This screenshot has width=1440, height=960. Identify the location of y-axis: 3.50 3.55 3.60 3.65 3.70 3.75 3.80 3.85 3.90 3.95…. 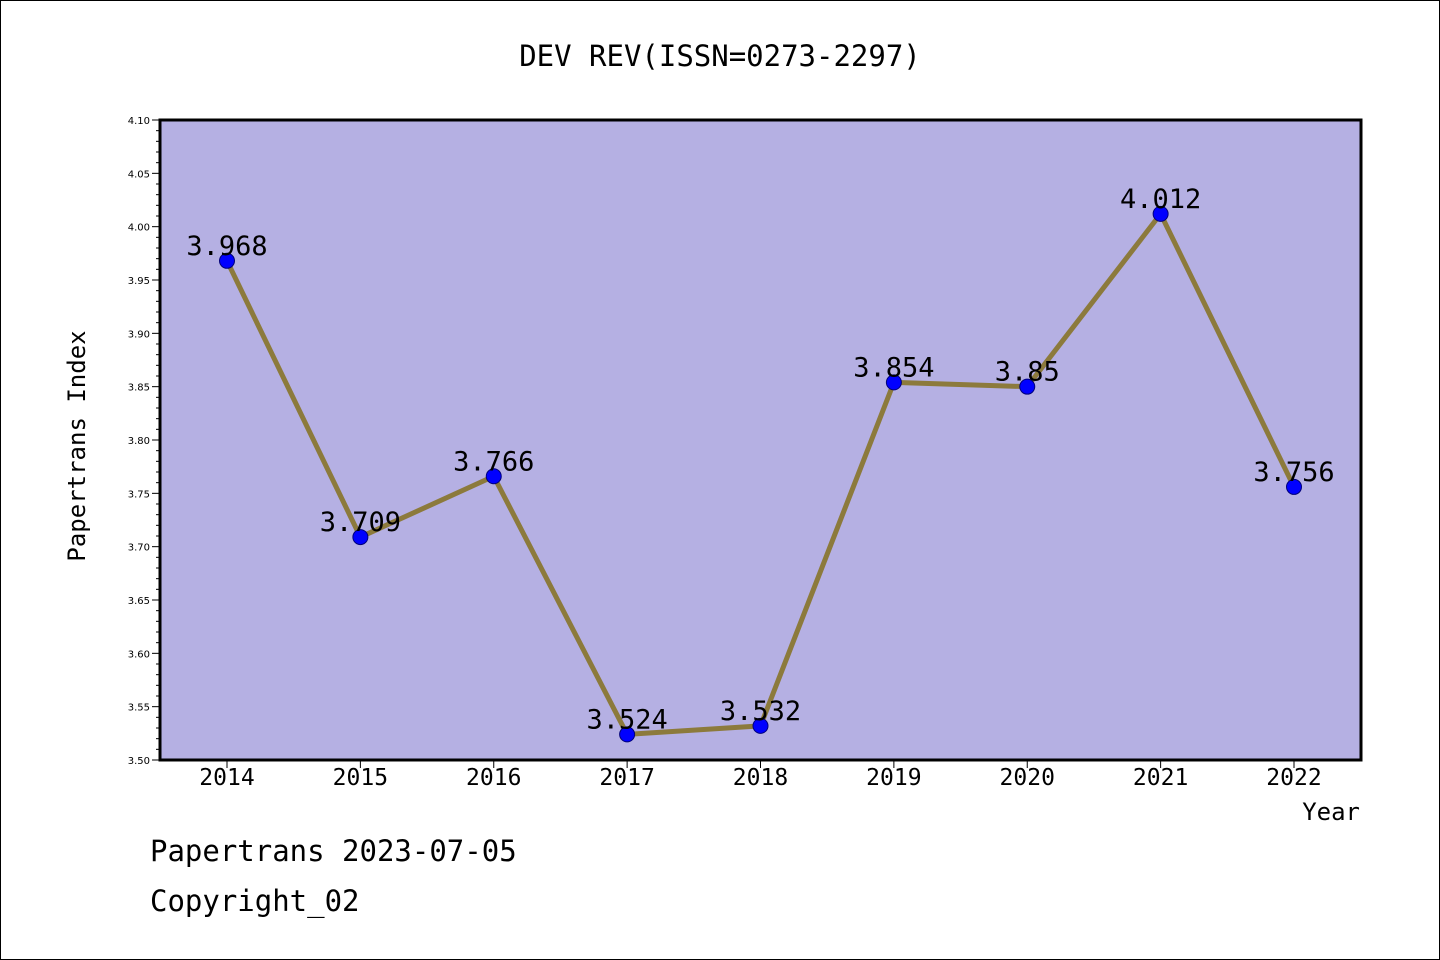
(144, 441).